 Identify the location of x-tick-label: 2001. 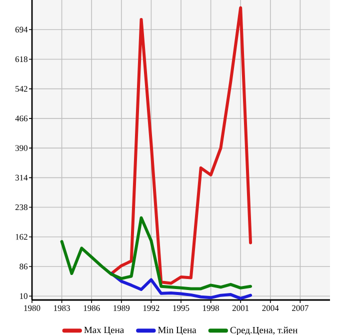
(240, 308).